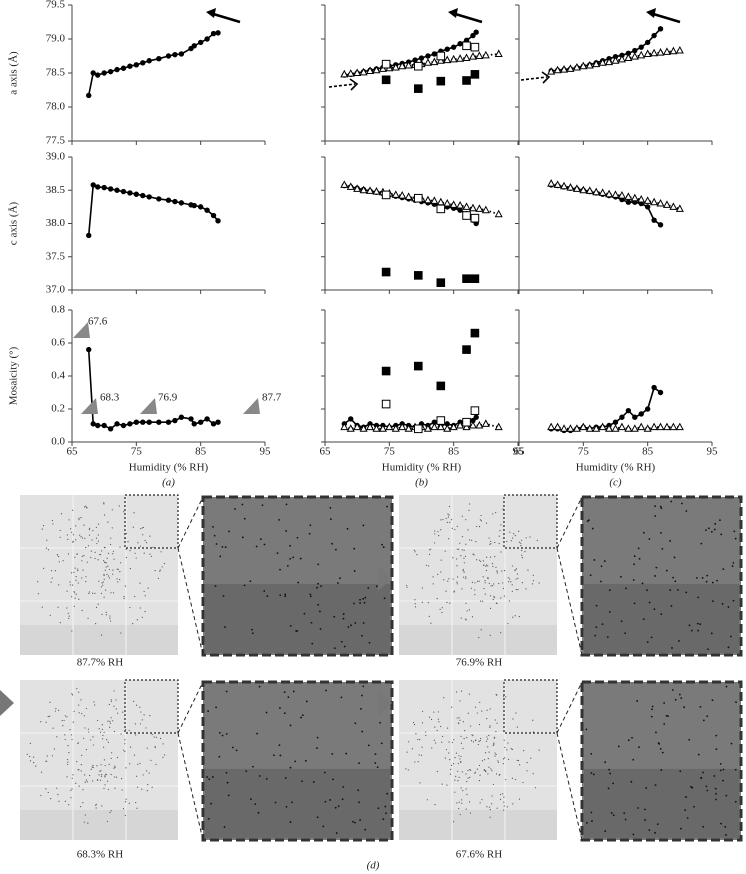 The height and width of the screenshot is (874, 746). What do you see at coordinates (478, 825) in the screenshot?
I see `detector-lower` at bounding box center [478, 825].